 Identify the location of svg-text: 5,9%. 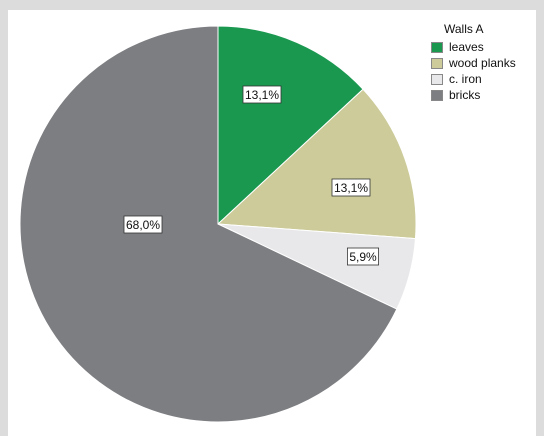
(363, 257).